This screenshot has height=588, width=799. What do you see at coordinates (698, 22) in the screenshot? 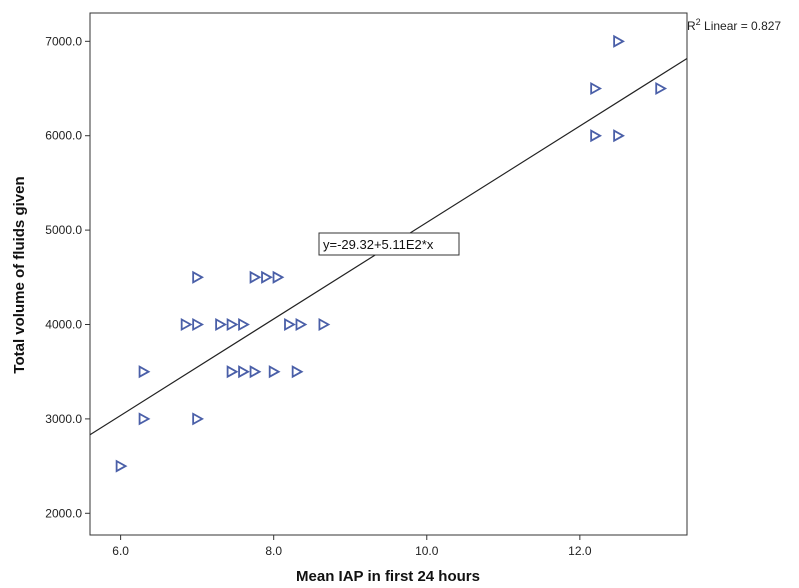
I see `r-squared-superscript: 2` at bounding box center [698, 22].